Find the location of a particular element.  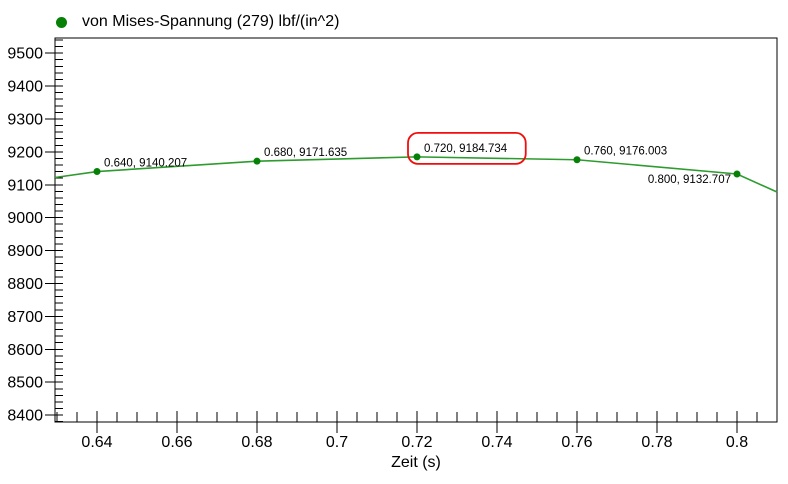

x-axis-title: Zeit (s) is located at coordinates (416, 462).